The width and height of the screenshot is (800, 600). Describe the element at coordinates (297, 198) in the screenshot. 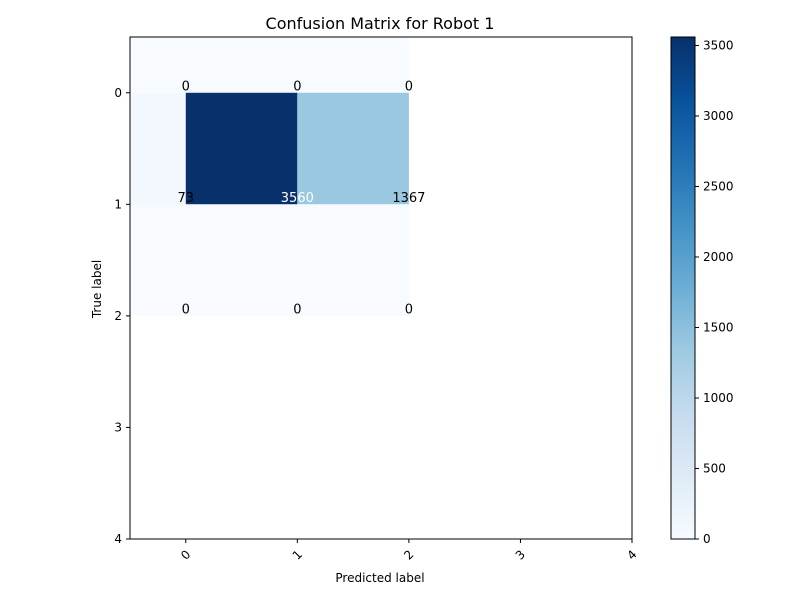

I see `cell-value-1-1: 3560` at that location.